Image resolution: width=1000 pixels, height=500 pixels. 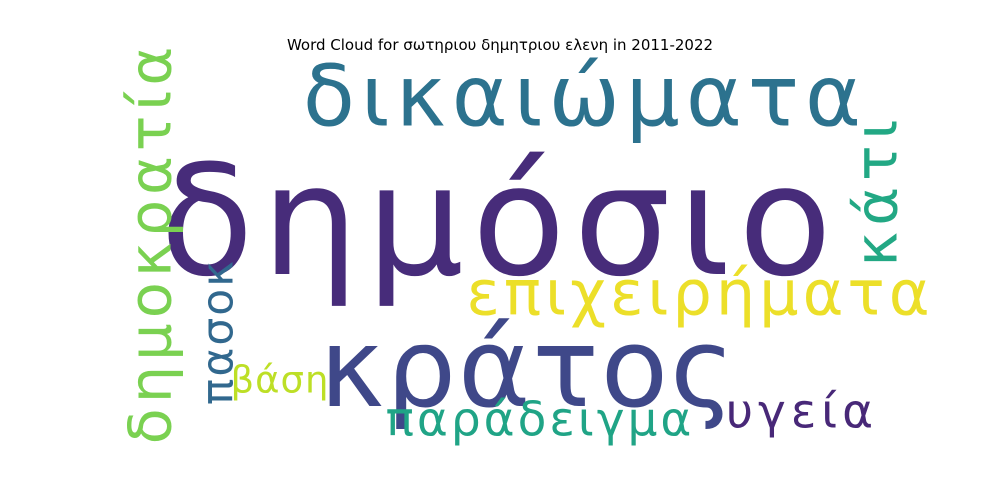 I want to click on word-1: κράτος, so click(x=527, y=368).